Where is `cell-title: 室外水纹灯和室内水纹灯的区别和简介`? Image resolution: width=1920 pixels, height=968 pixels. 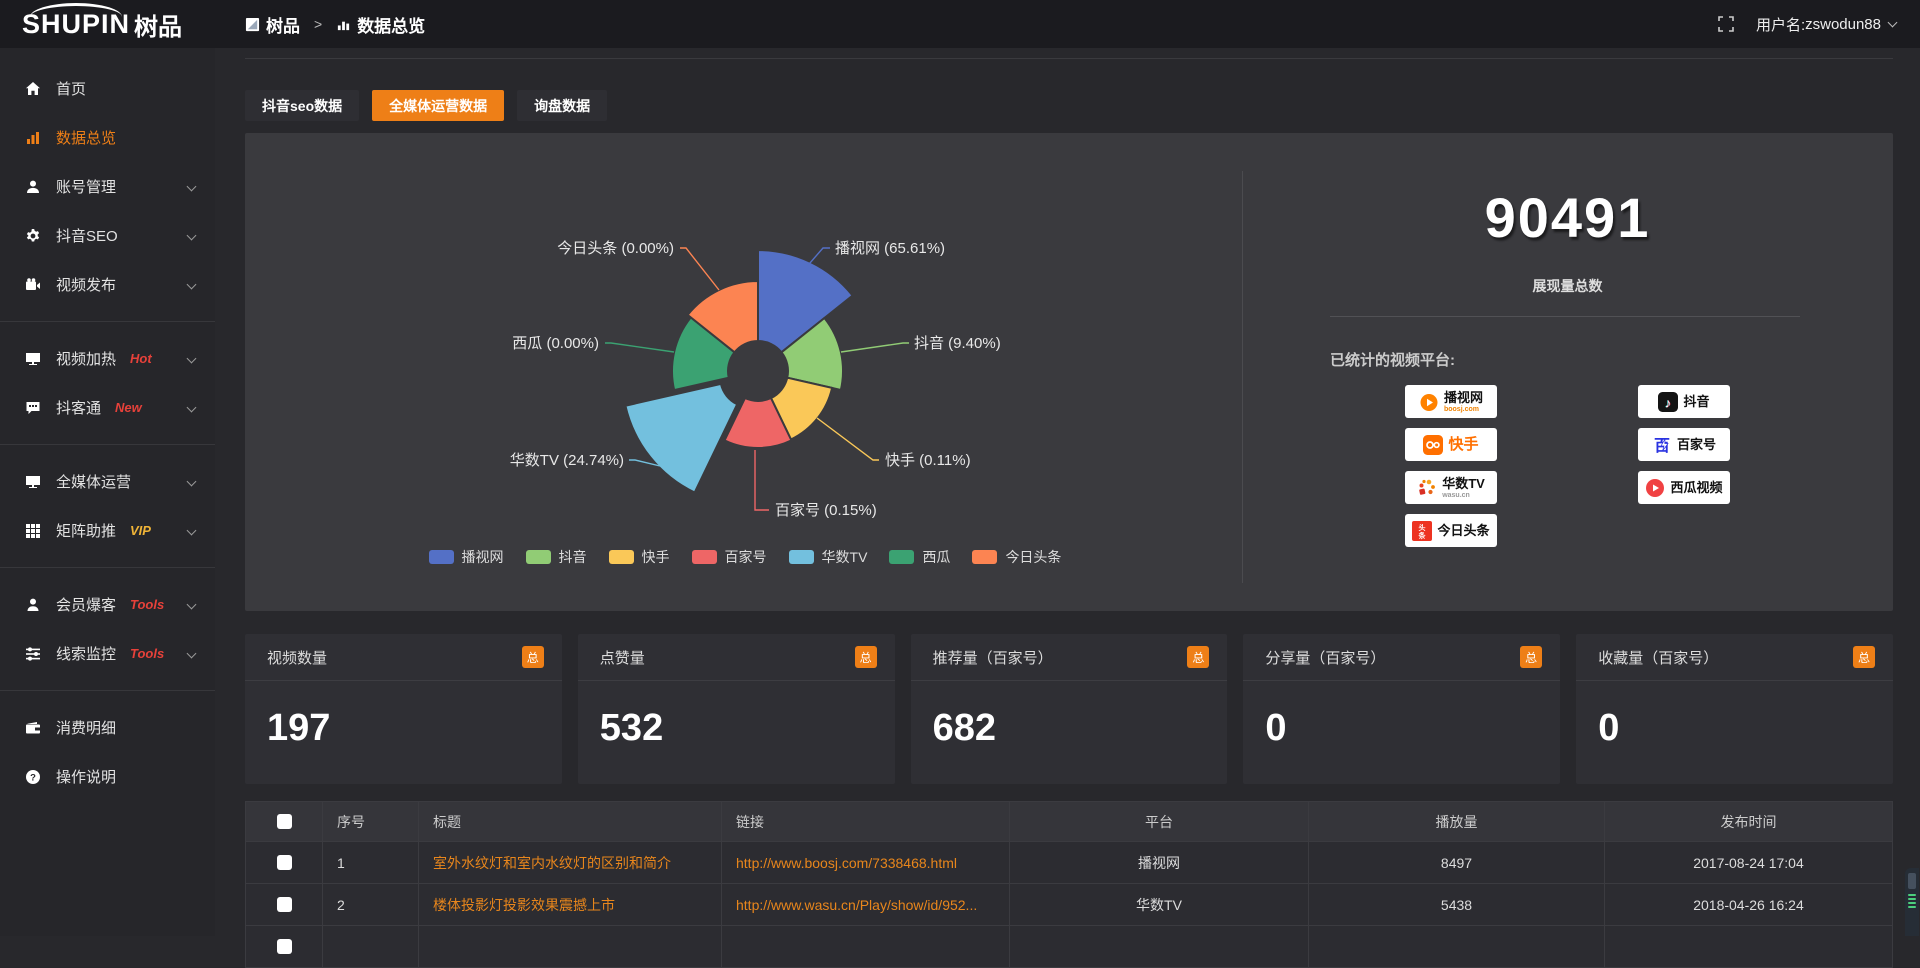 cell-title: 室外水纹灯和室内水纹灯的区别和简介 is located at coordinates (570, 863).